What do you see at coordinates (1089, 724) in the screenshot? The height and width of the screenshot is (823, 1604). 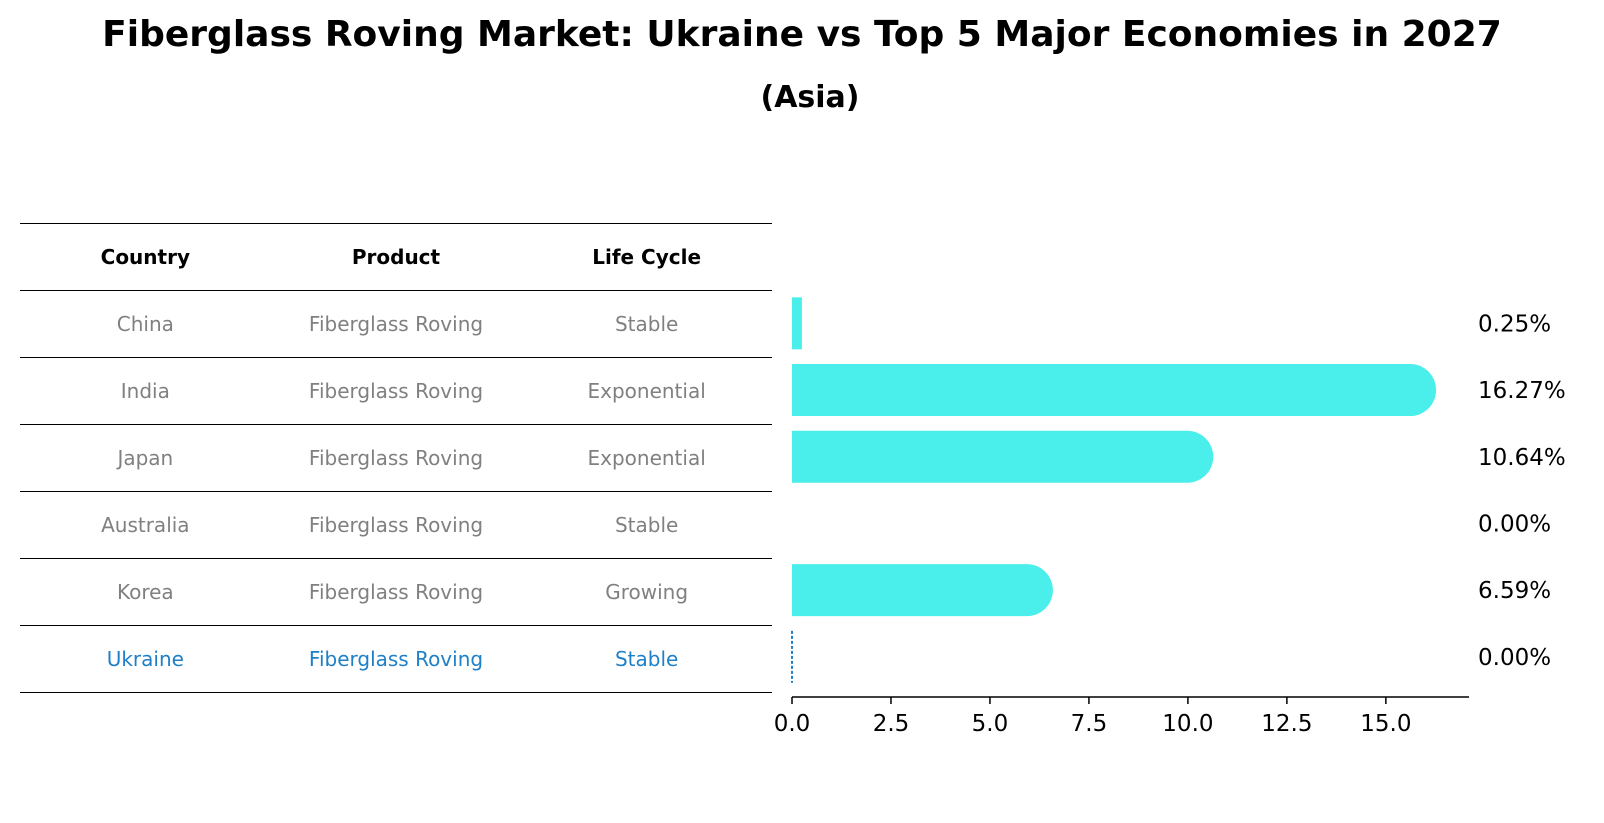 I see `x-tick-label: 7.5` at bounding box center [1089, 724].